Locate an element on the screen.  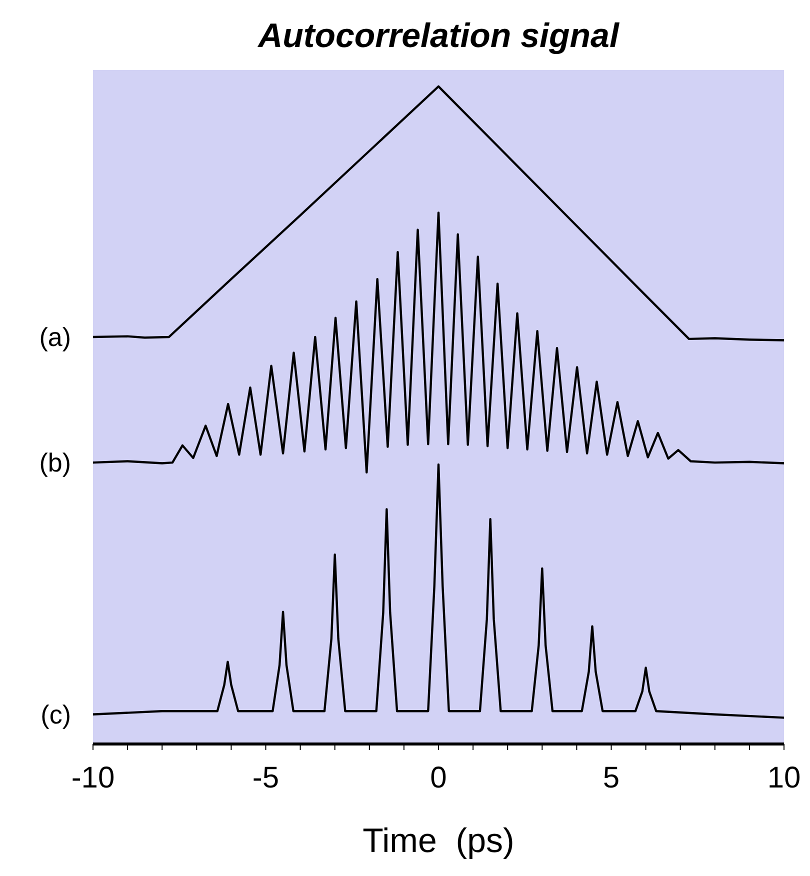
x-tick-label: 10 is located at coordinates (784, 777).